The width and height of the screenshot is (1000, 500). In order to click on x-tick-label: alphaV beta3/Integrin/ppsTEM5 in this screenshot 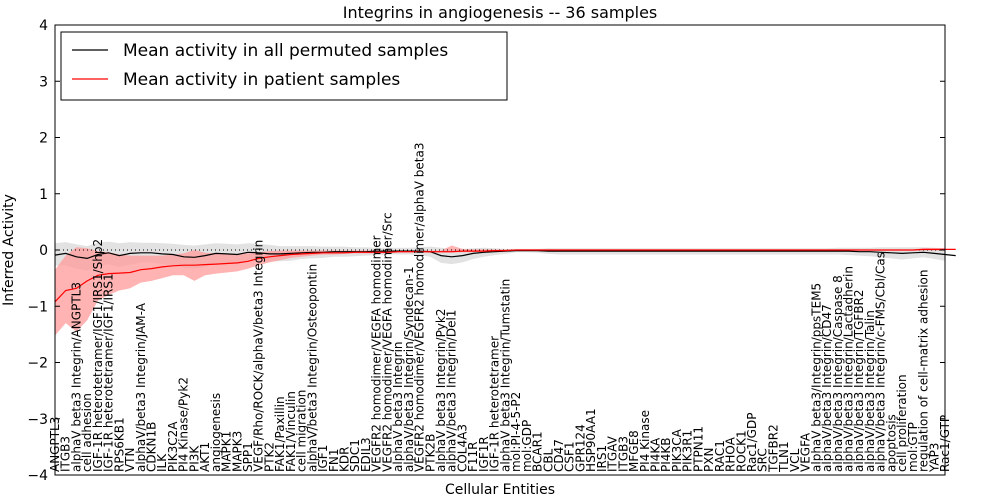, I will do `click(816, 377)`.